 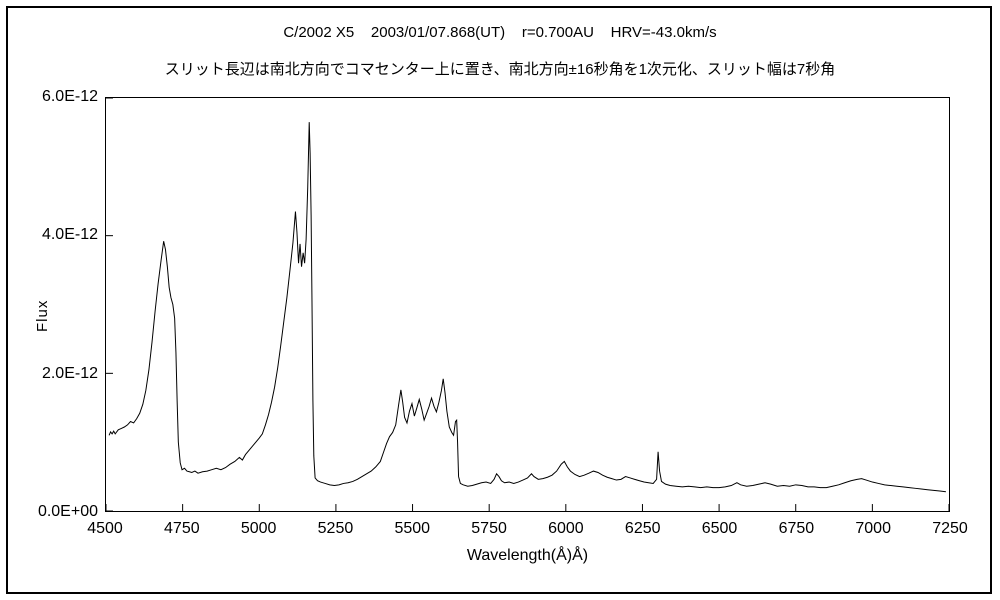 I want to click on x-tick-label: 4750, so click(x=182, y=528).